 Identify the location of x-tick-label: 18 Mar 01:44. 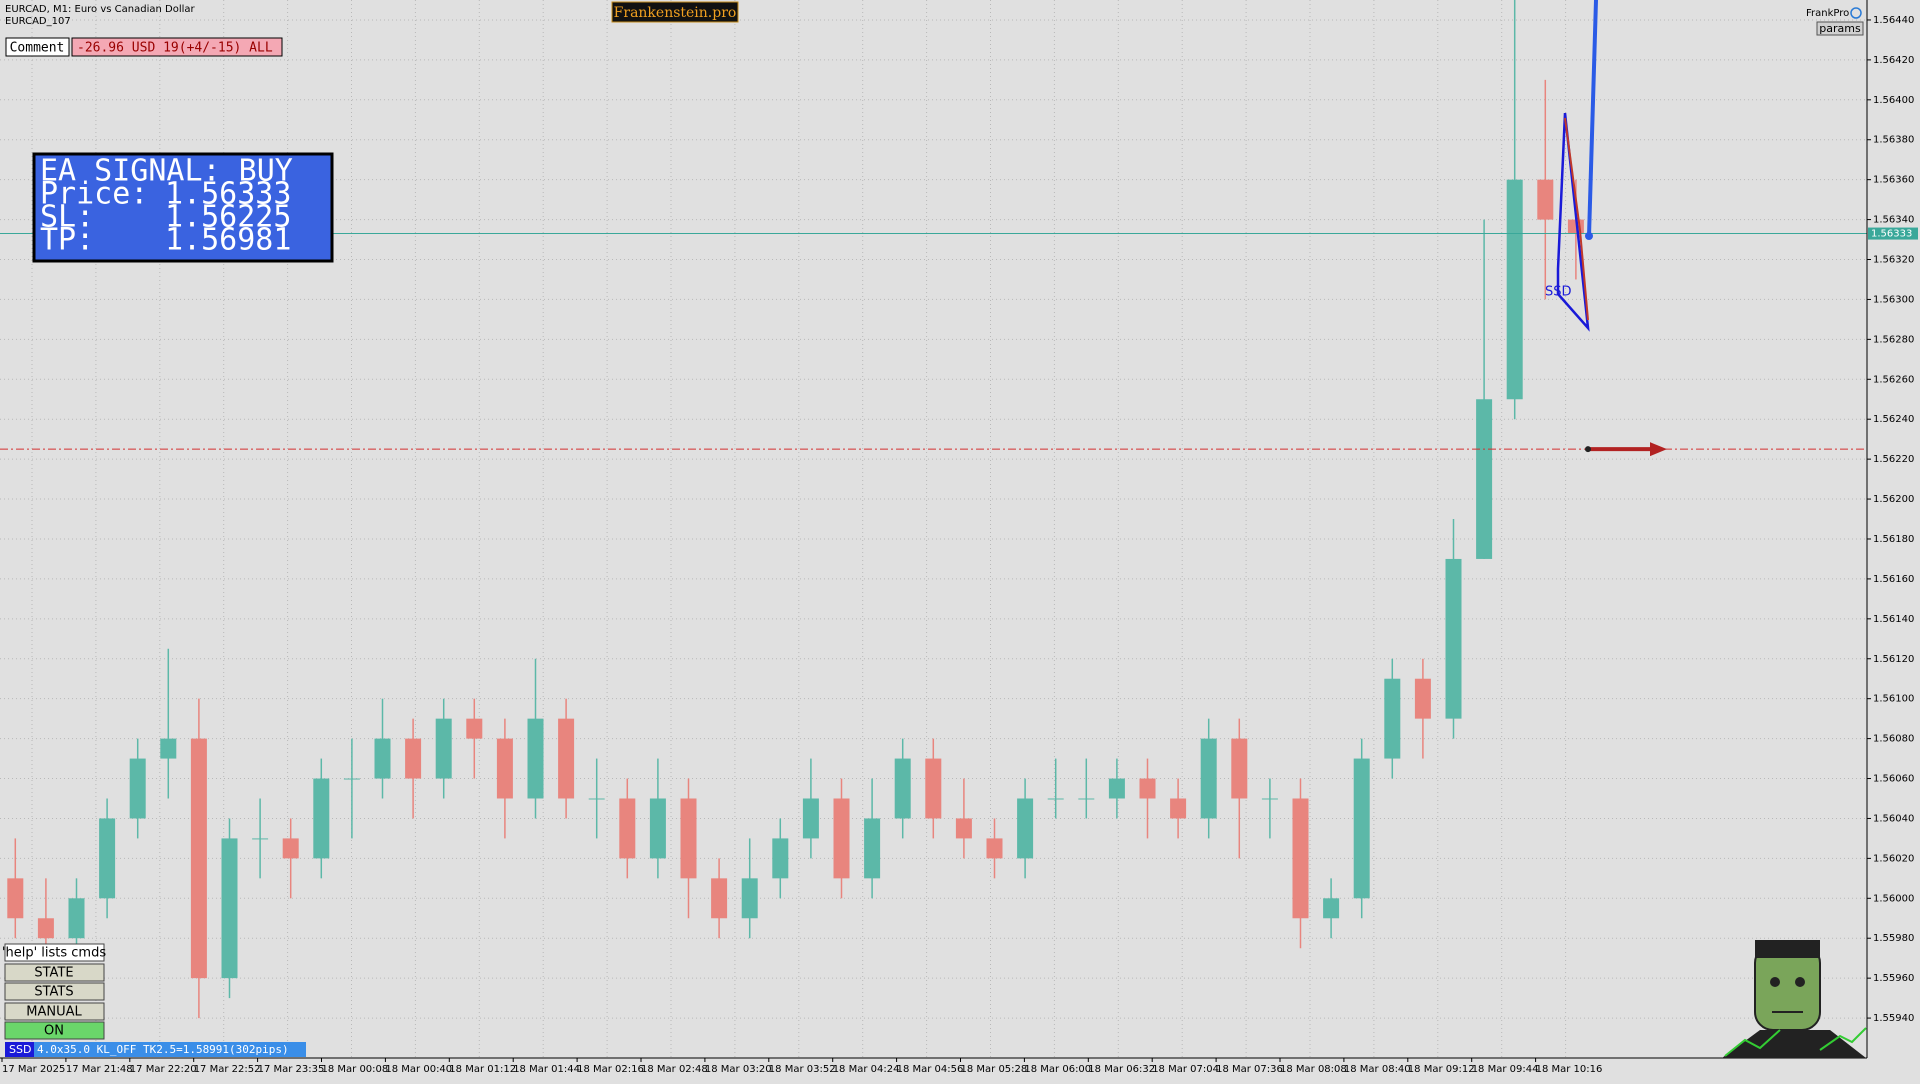
(546, 1069).